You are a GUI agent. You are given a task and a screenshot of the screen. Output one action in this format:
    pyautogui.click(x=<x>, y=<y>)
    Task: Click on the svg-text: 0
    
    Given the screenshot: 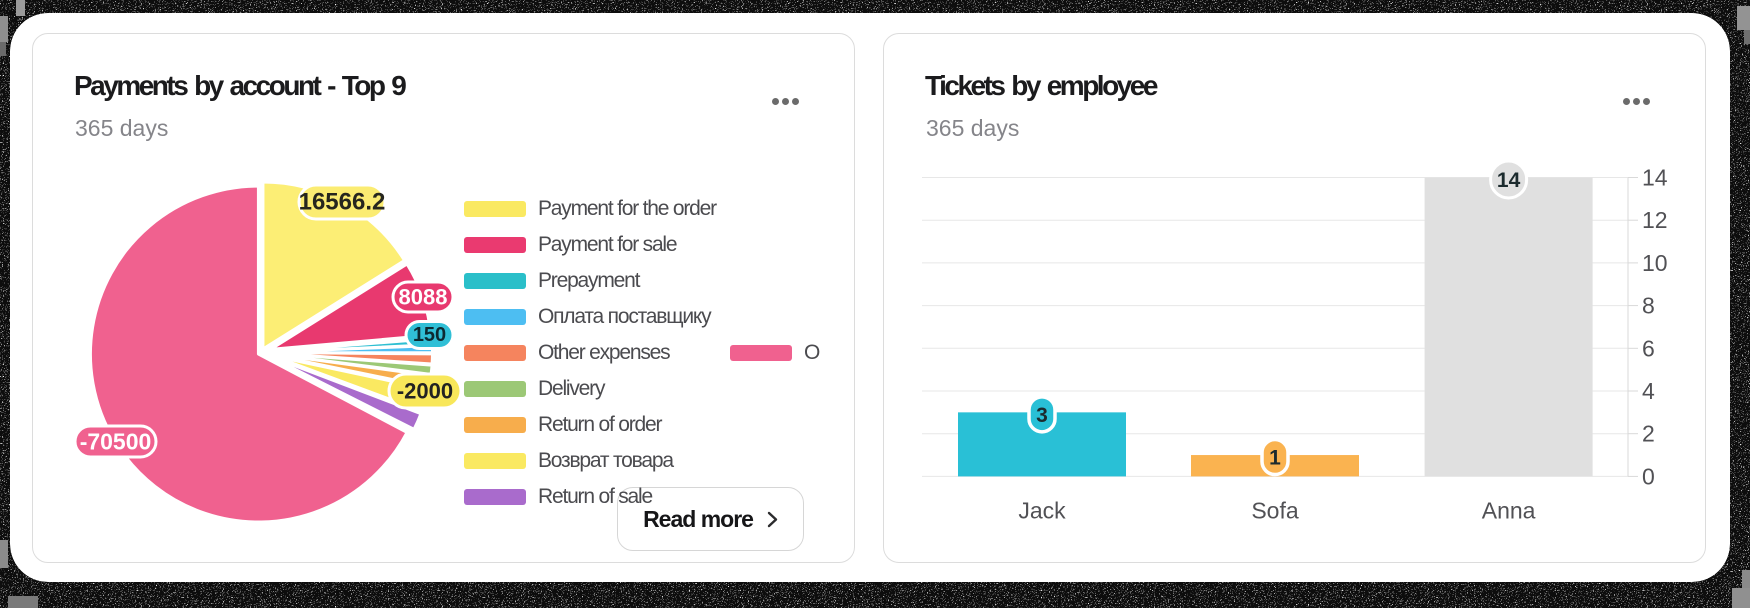 What is the action you would take?
    pyautogui.click(x=1648, y=476)
    